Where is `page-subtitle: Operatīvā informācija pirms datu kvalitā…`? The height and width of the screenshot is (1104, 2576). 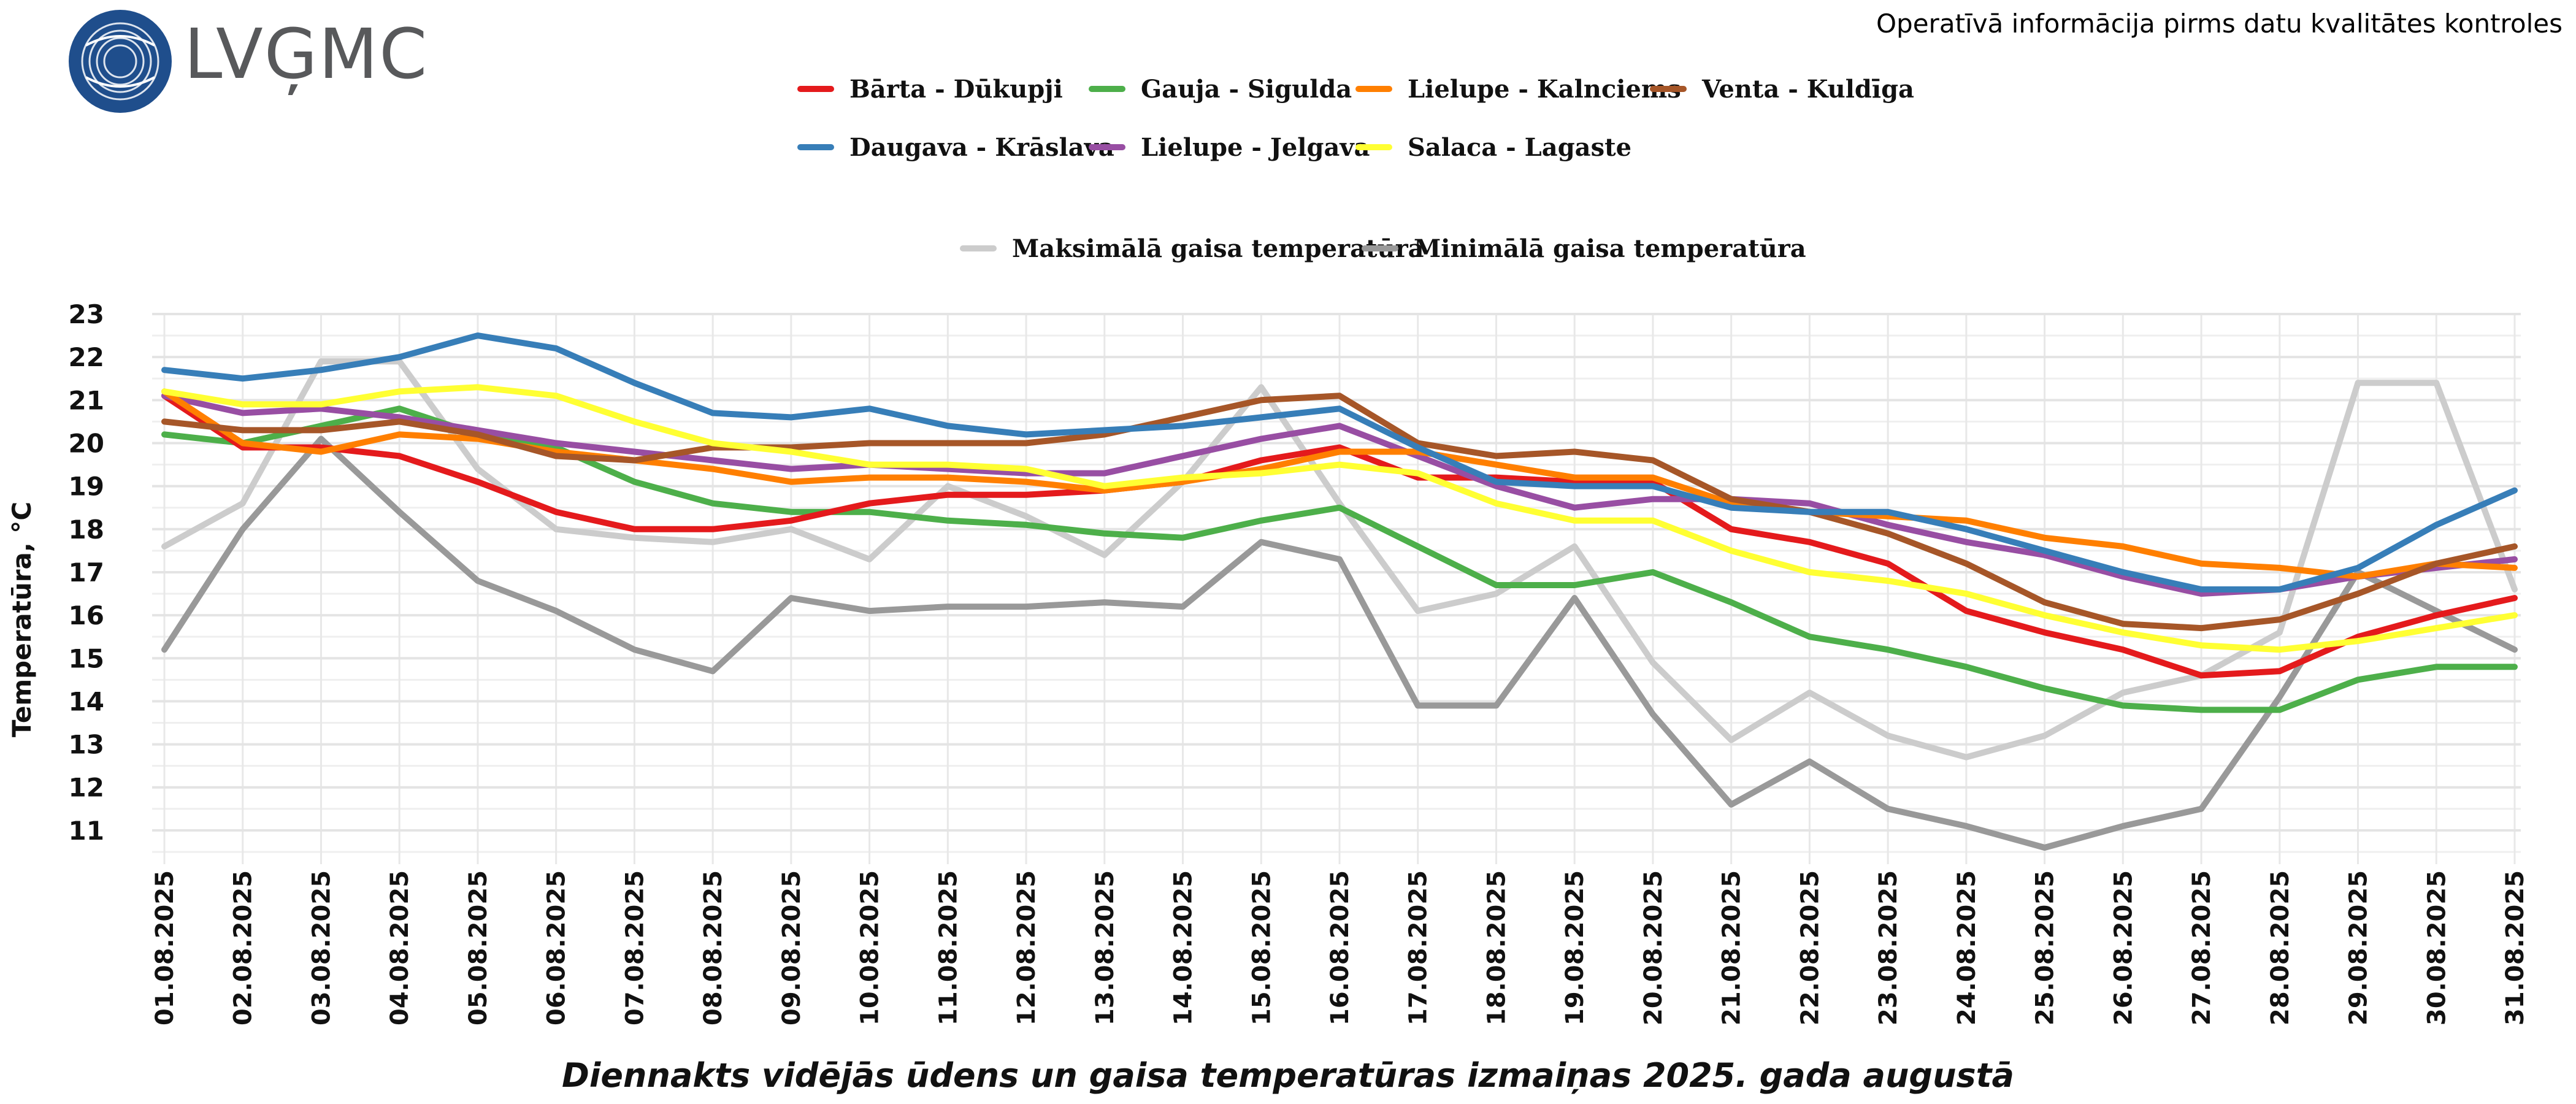
page-subtitle: Operatīvā informācija pirms datu kvalitā… is located at coordinates (2219, 24).